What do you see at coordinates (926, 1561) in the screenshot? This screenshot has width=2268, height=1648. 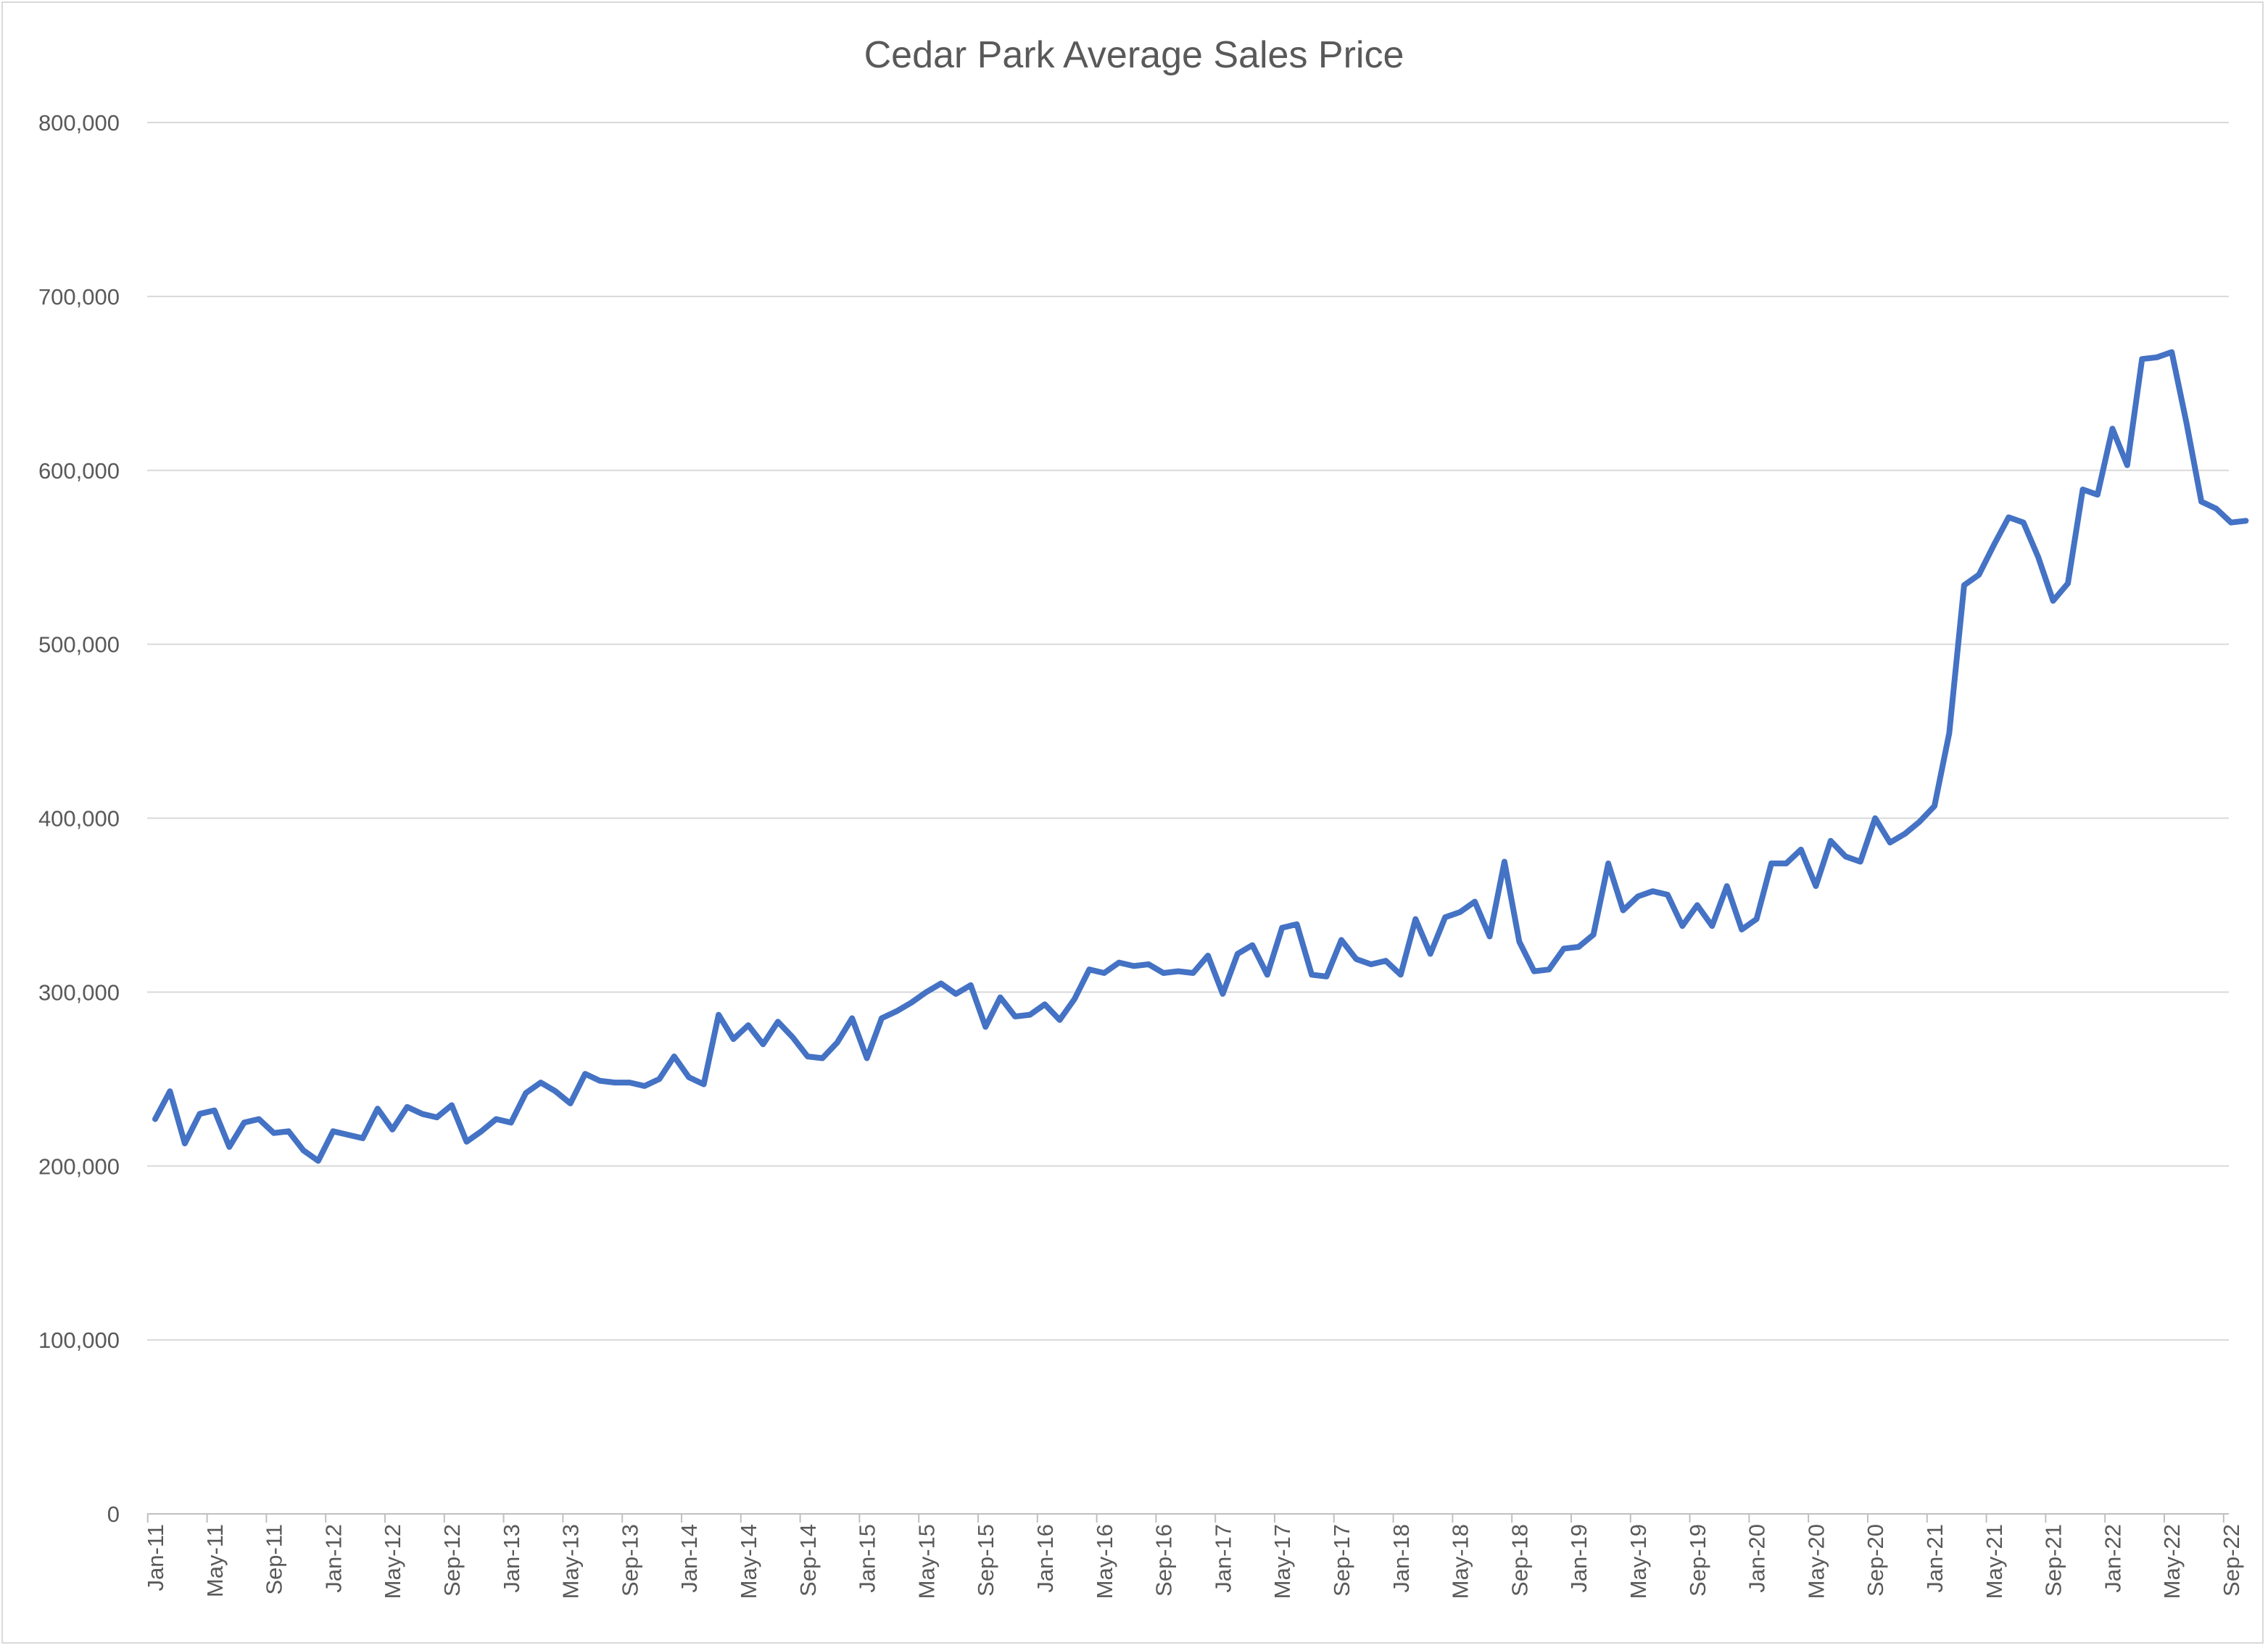 I see `x-tick-label: May-15` at bounding box center [926, 1561].